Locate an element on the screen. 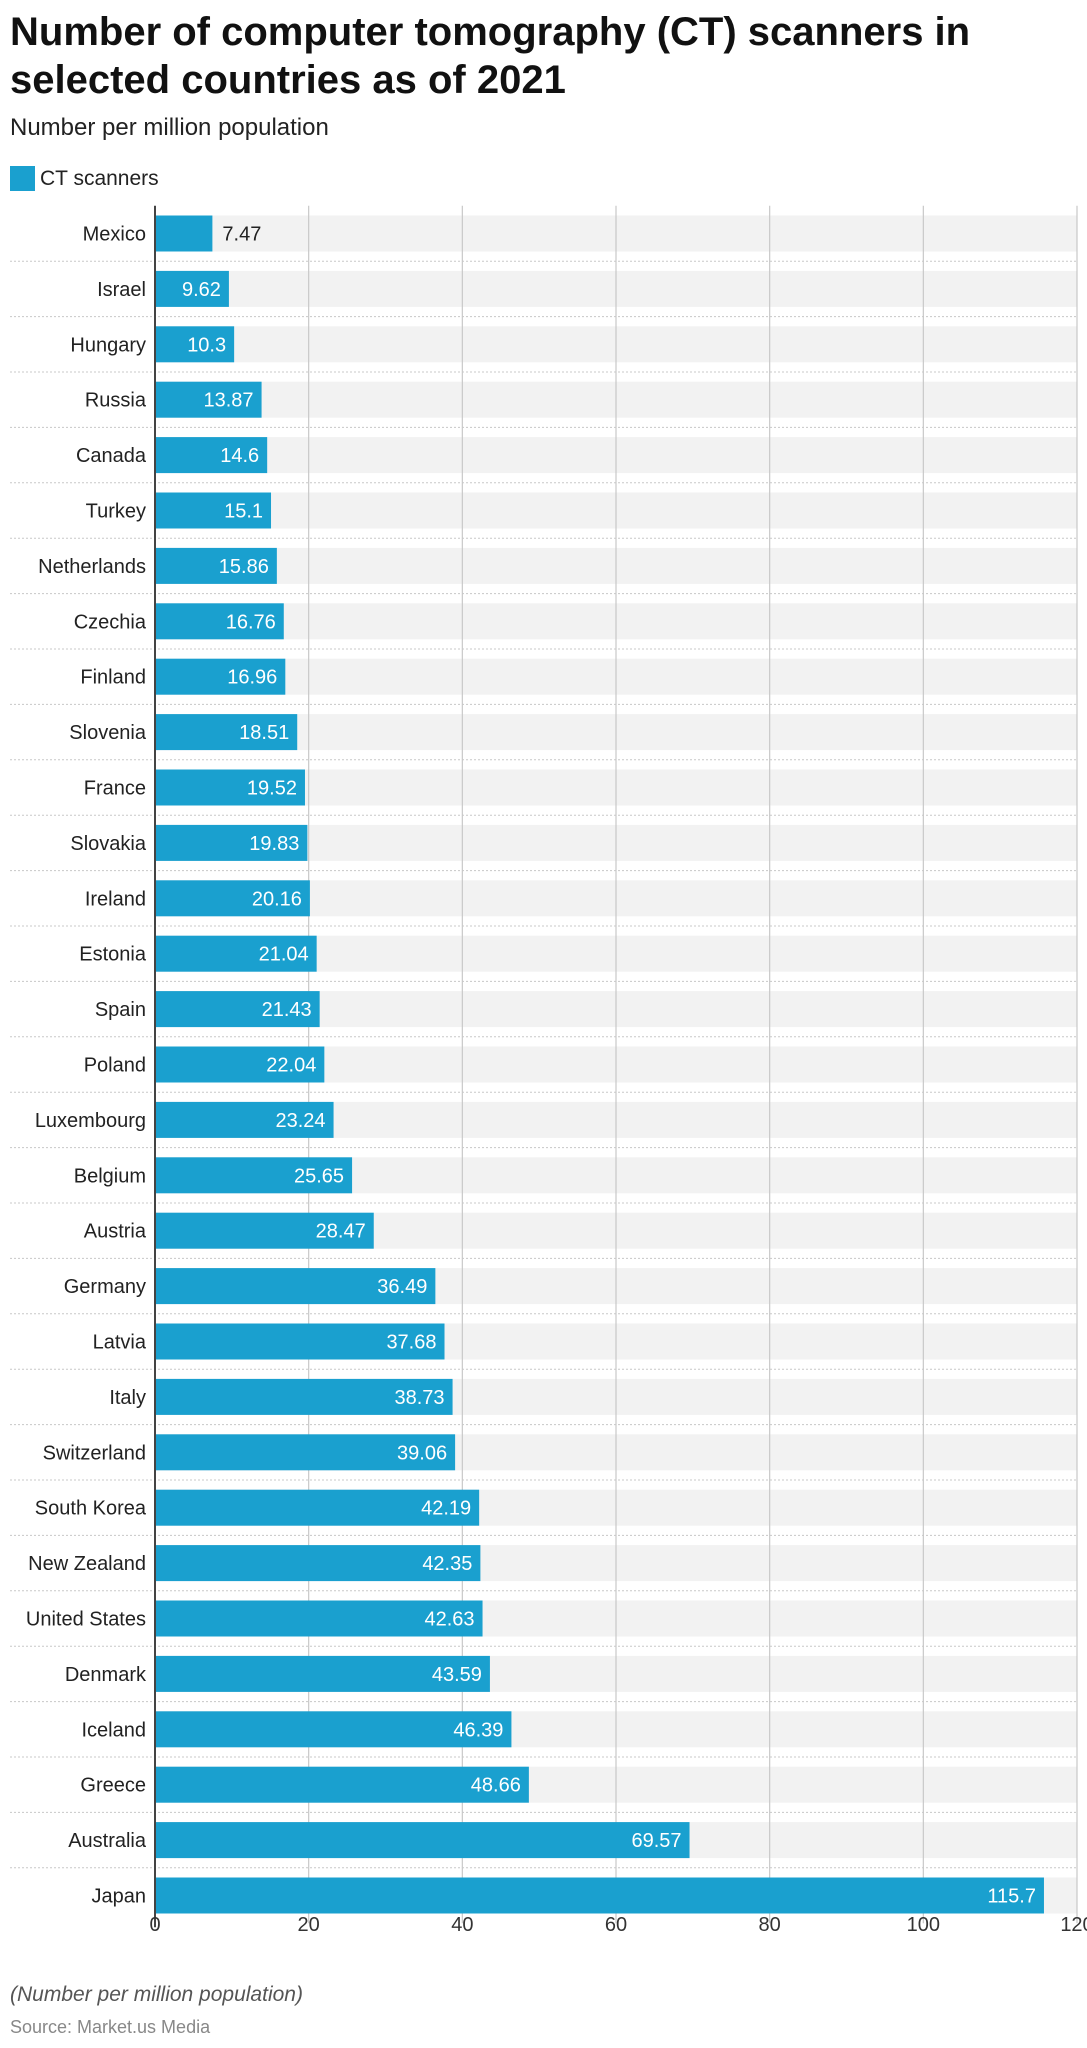 This screenshot has height=2048, width=1087. value-label: 69.57 is located at coordinates (656, 1841).